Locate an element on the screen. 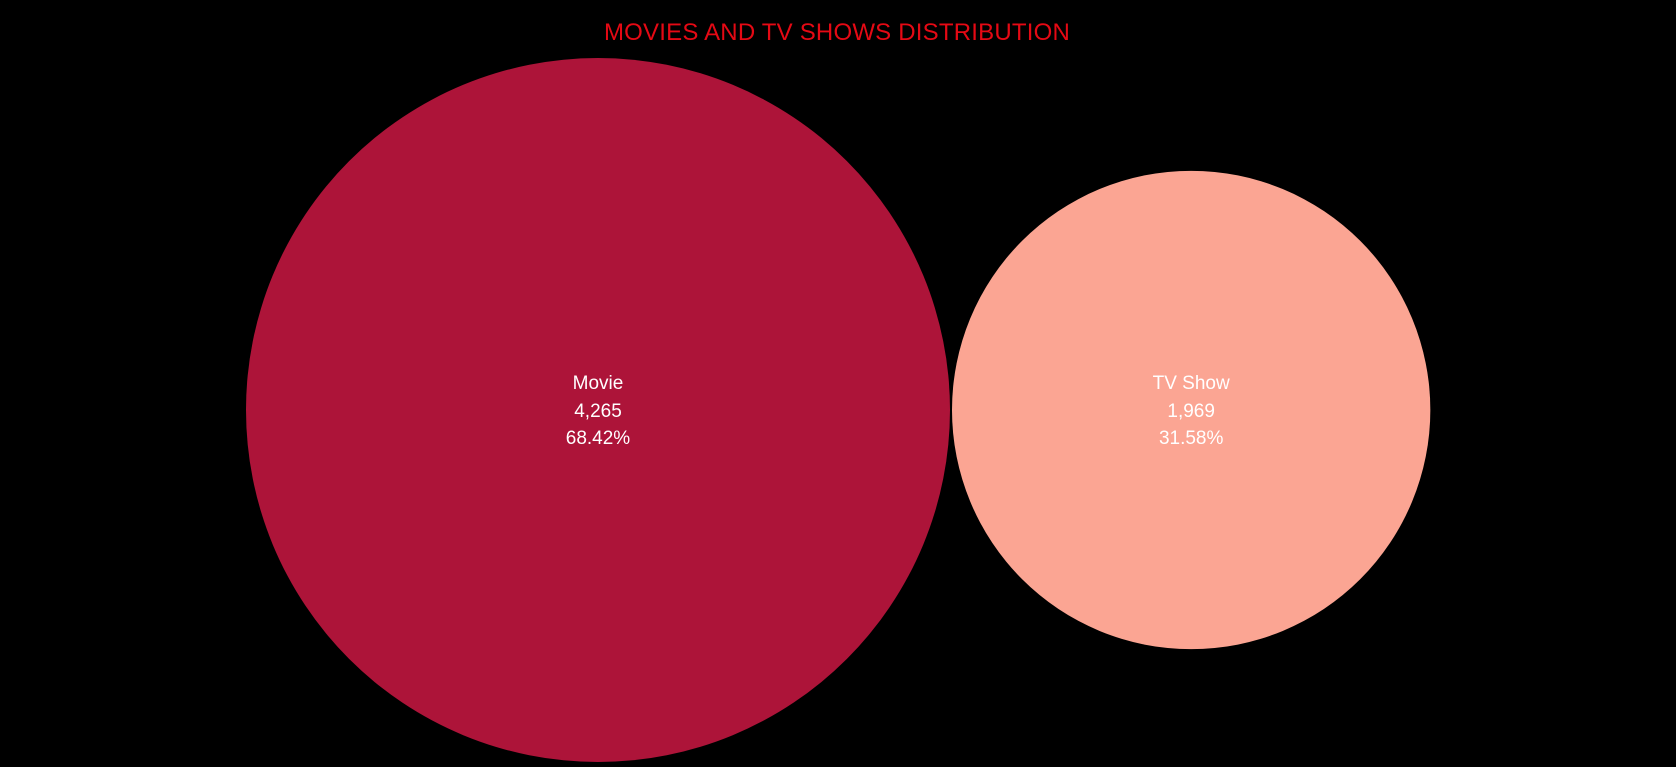 This screenshot has width=1676, height=767. bubble-value-label-movie: 4,265 is located at coordinates (598, 411).